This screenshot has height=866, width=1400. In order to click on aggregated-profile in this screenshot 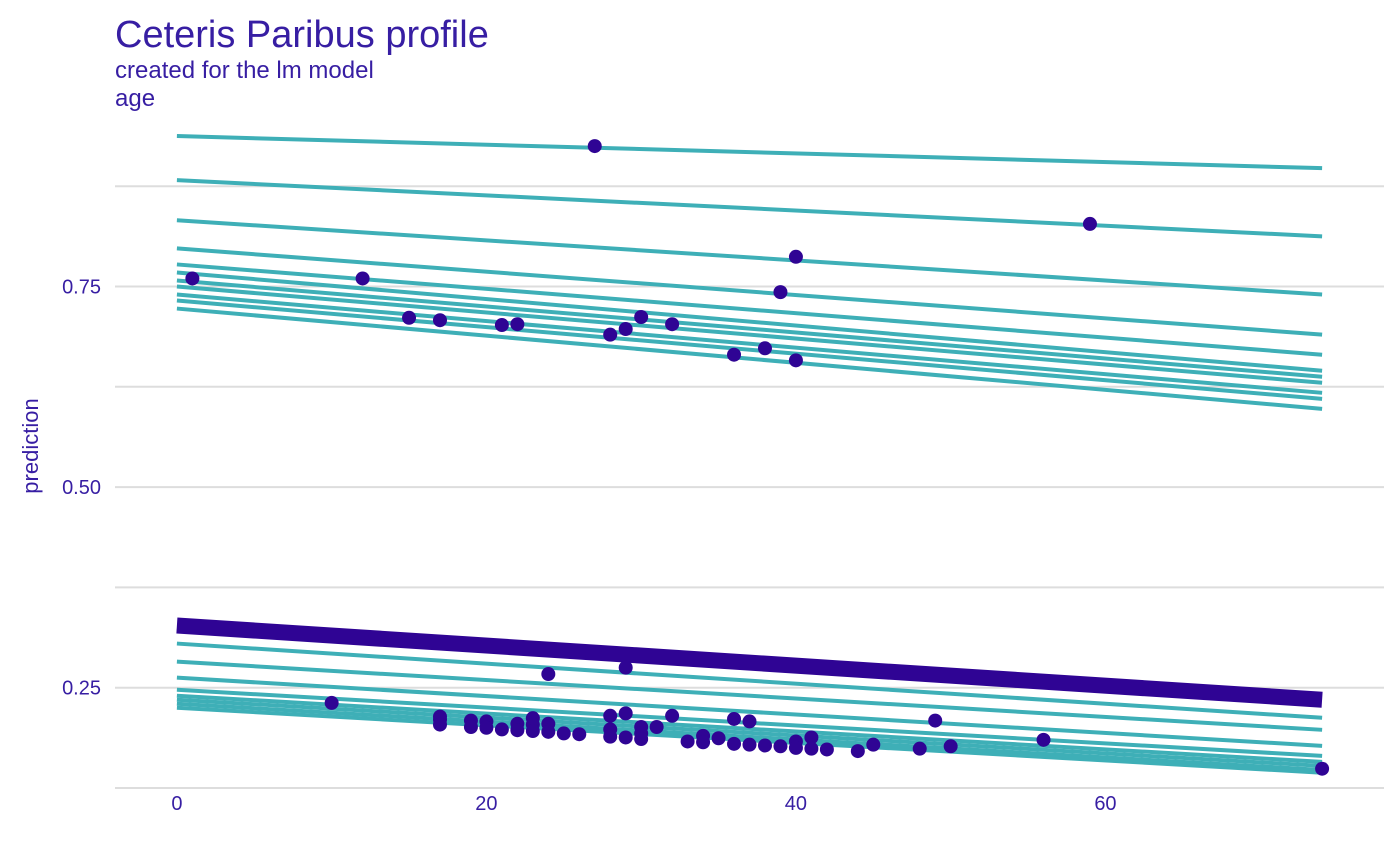, I will do `click(749, 662)`.